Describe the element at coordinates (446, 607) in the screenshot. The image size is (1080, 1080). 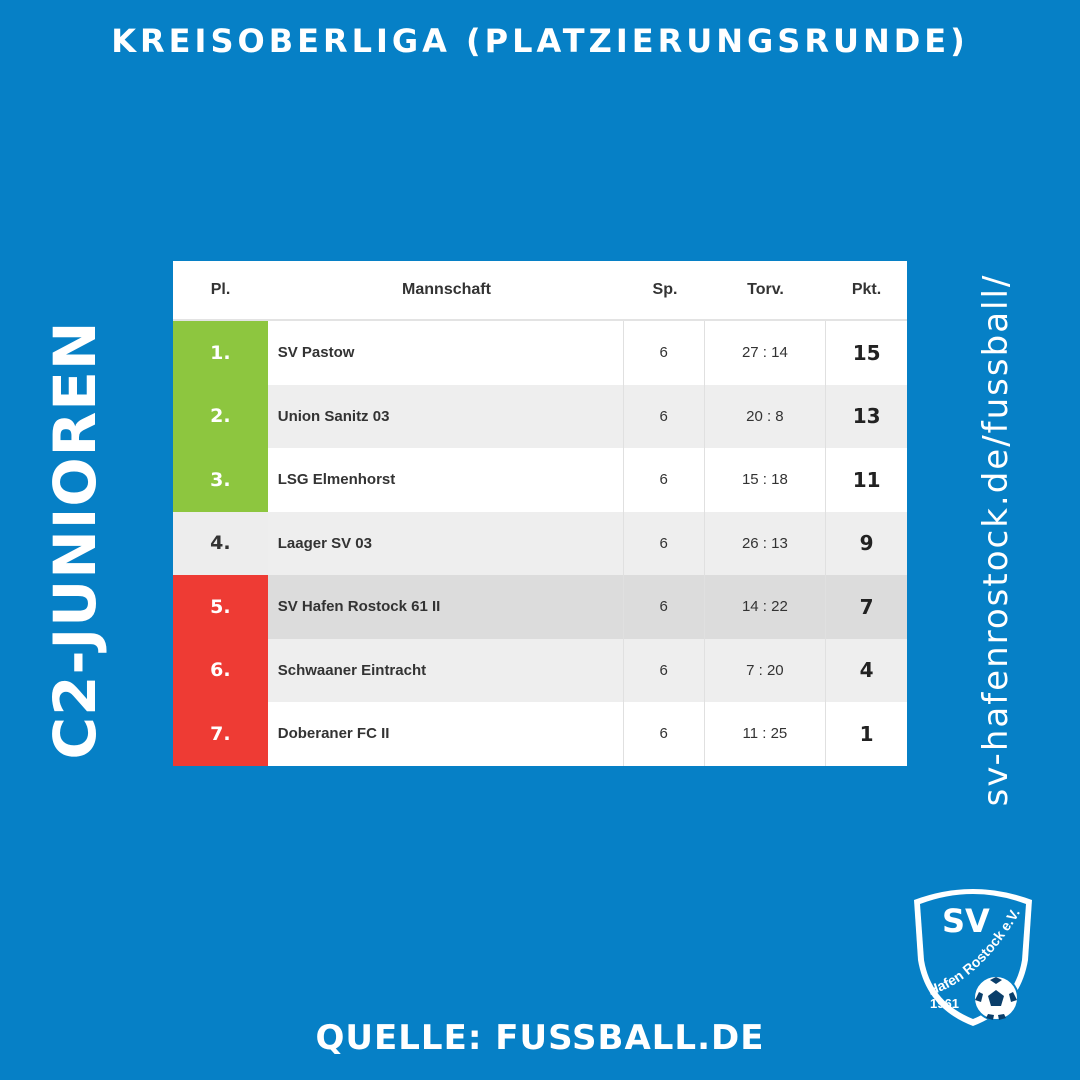
I see `team-cell: SV Hafen Rostock 61 II` at that location.